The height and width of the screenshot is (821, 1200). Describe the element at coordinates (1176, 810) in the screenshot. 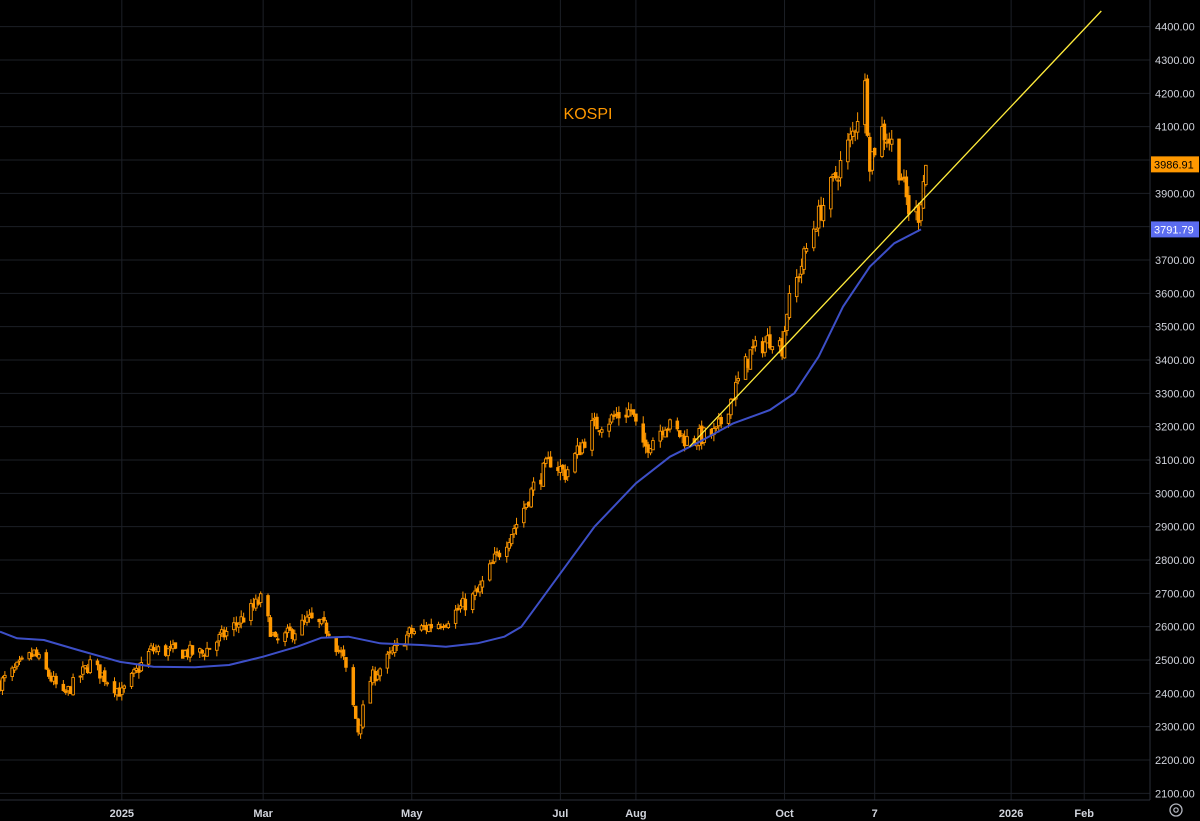

I see `settings-gear-icon` at that location.